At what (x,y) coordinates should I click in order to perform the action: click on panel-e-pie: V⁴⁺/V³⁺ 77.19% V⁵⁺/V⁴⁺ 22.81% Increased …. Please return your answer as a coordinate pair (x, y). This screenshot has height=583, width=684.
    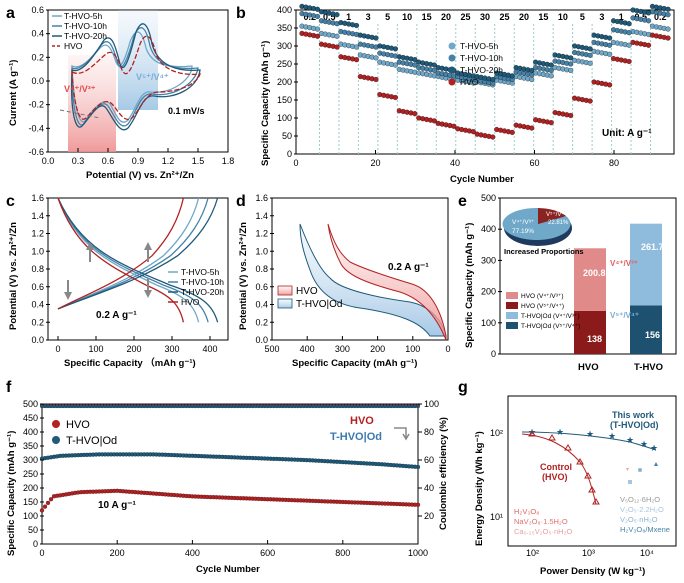
    Looking at the image, I should click on (543, 231).